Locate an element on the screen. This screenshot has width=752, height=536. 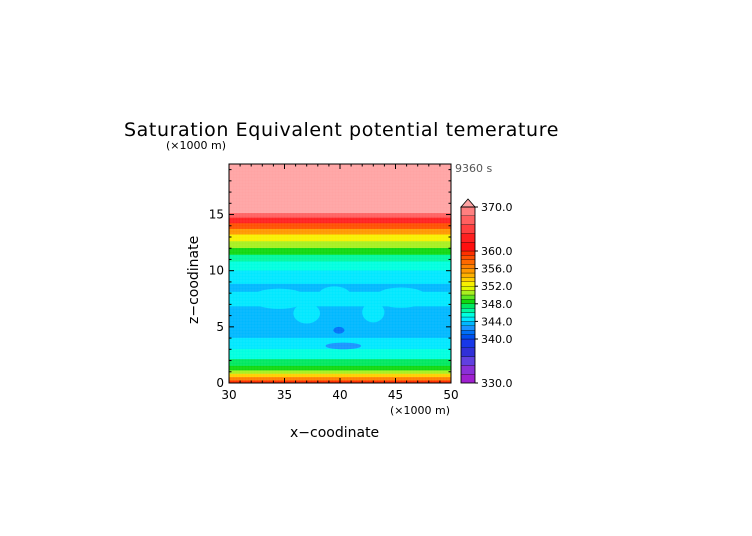
x-tick-label: 35 is located at coordinates (284, 395).